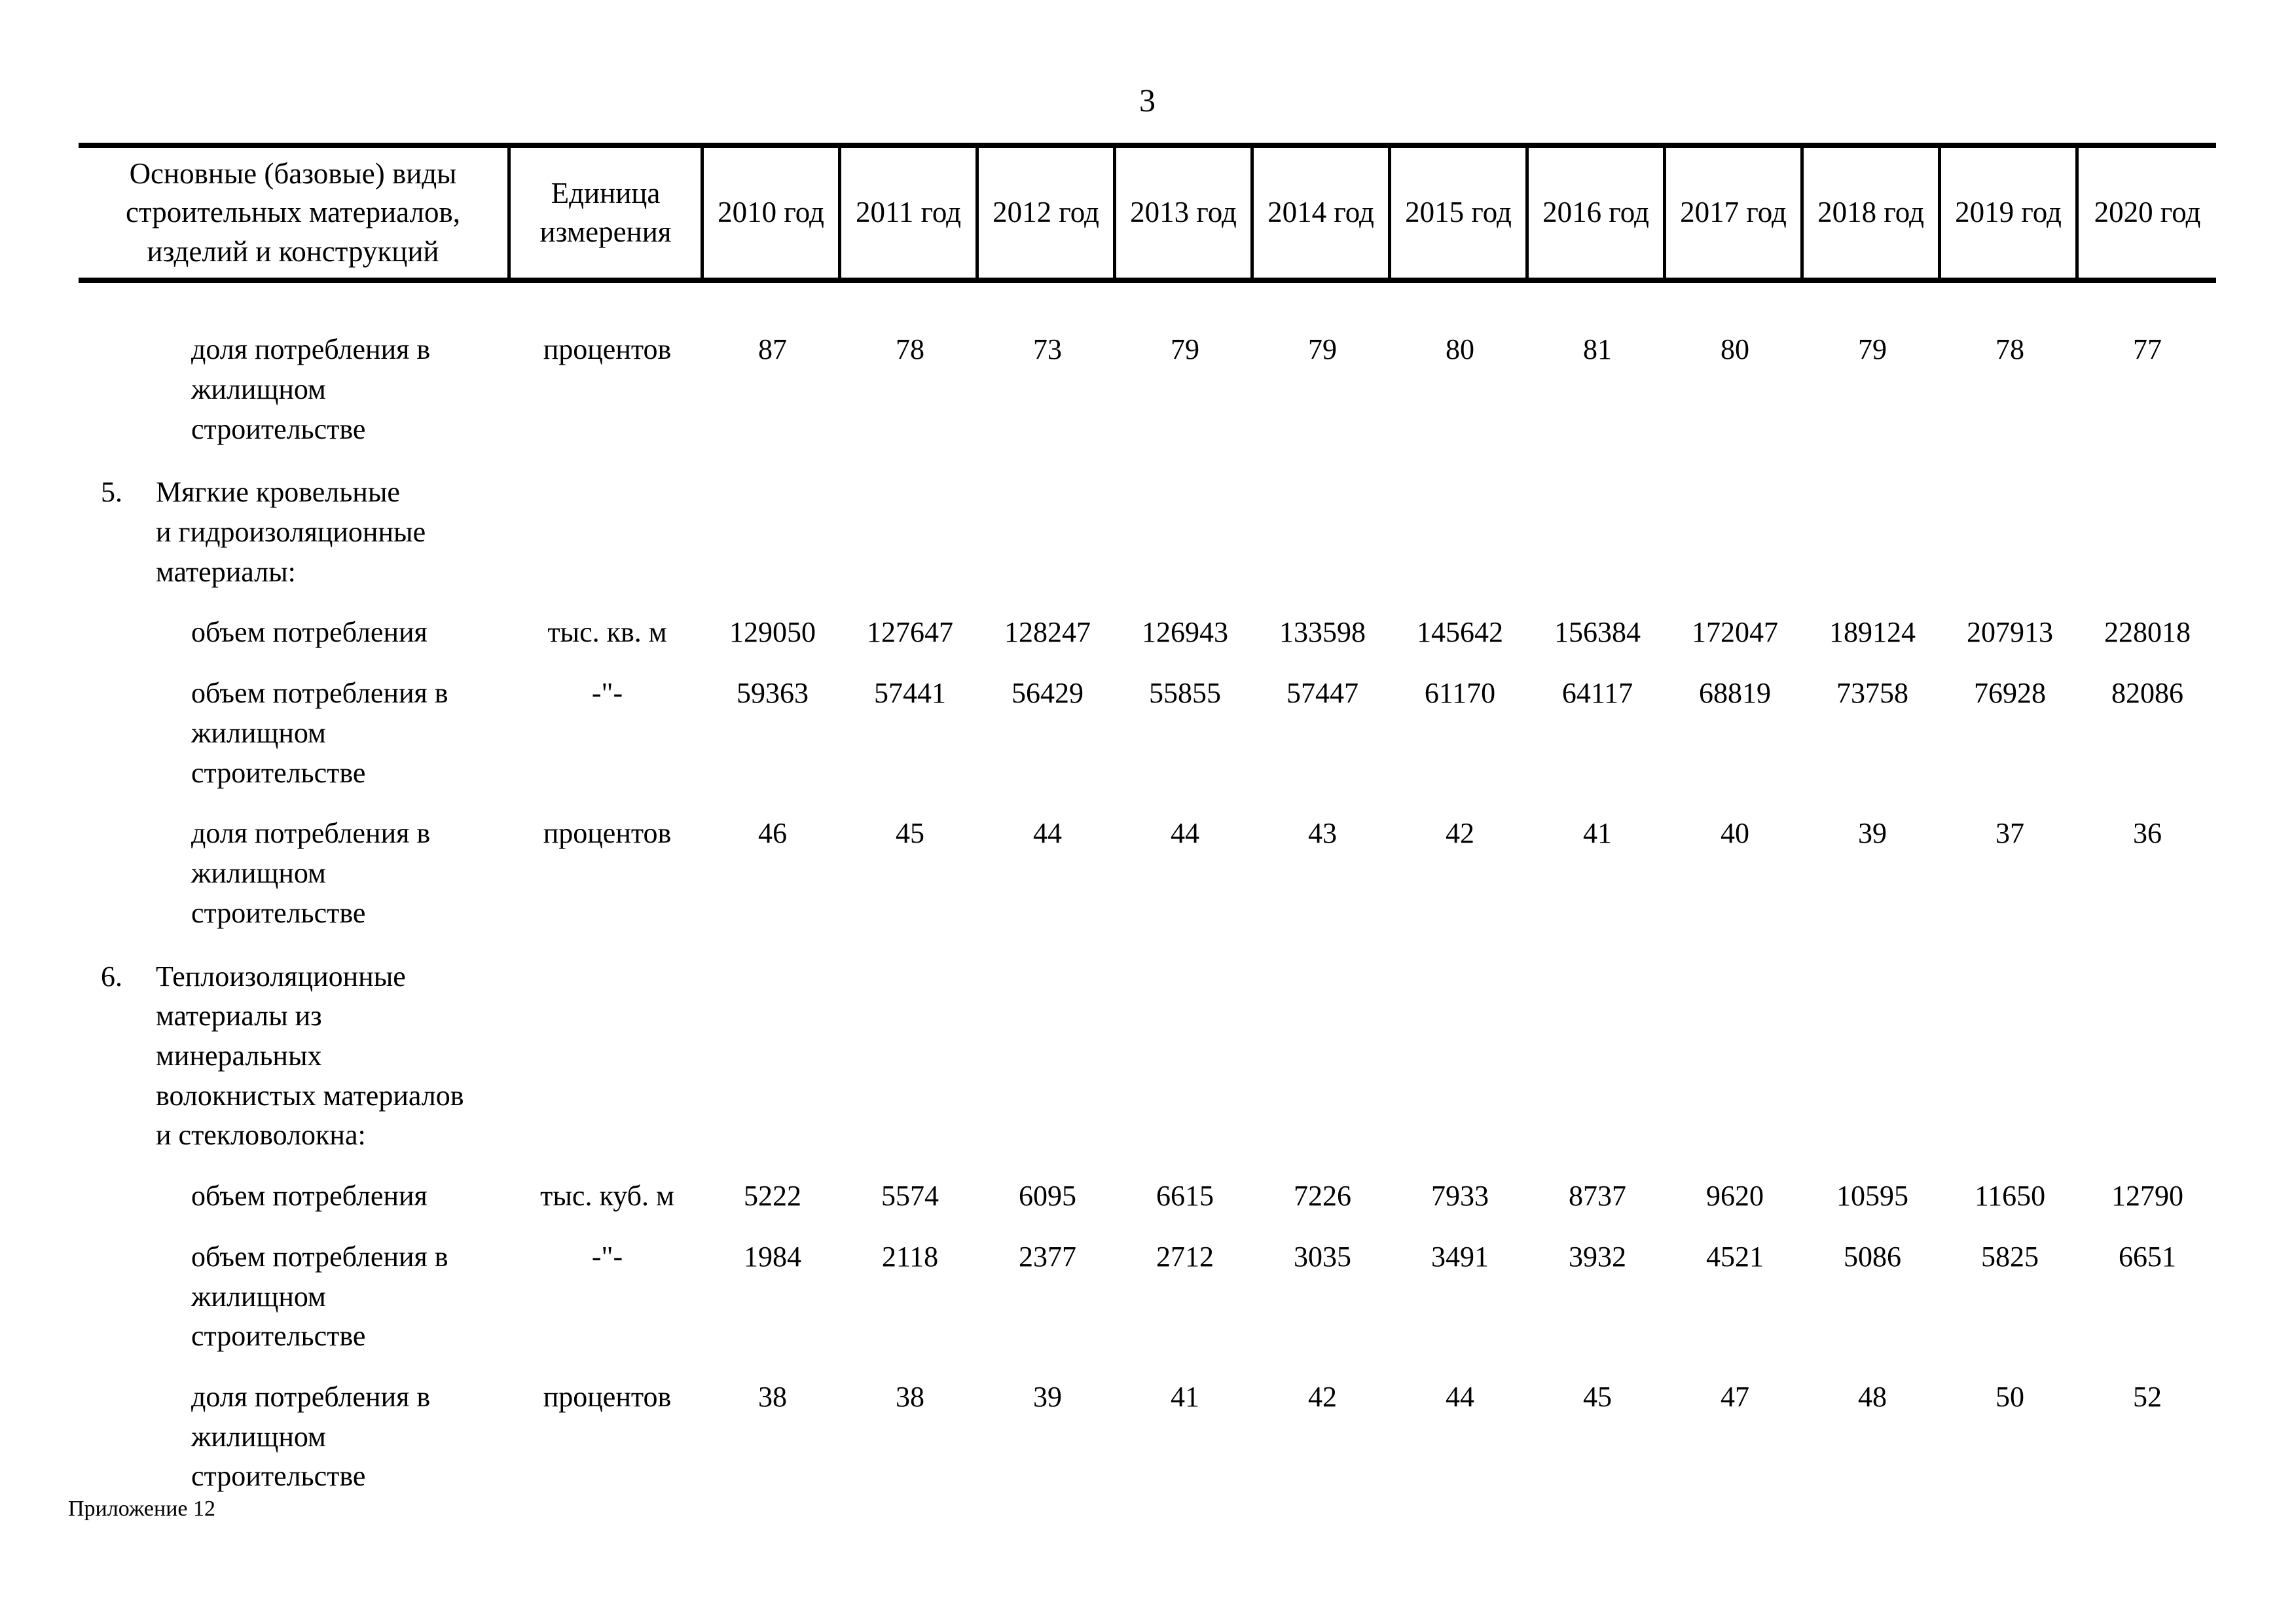 The image size is (2296, 1623). Describe the element at coordinates (1872, 693) in the screenshot. I see `row-value: 73758` at that location.